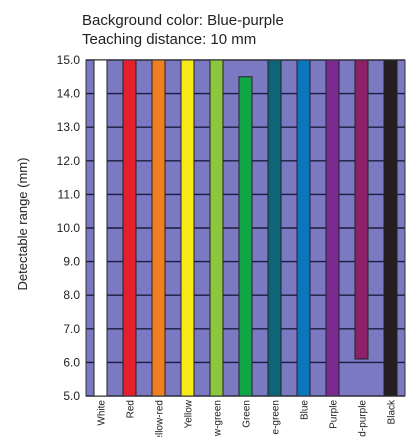 The height and width of the screenshot is (437, 407). What do you see at coordinates (131, 409) in the screenshot?
I see `x-category-label: Red` at bounding box center [131, 409].